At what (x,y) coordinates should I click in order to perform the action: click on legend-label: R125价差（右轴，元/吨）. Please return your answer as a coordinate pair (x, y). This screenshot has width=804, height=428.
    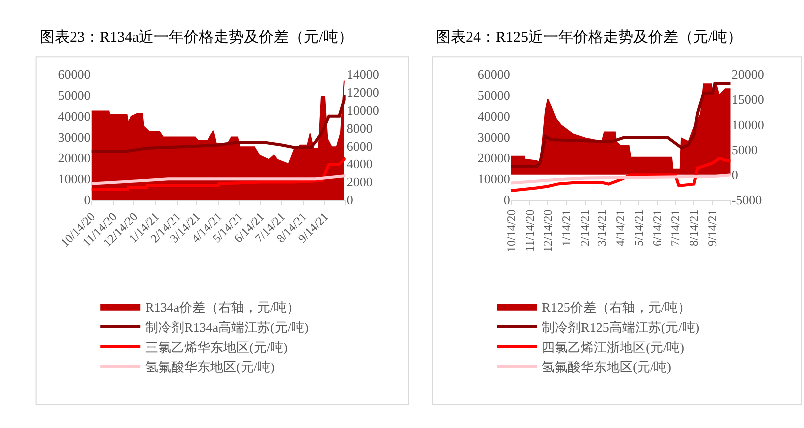
    Looking at the image, I should click on (616, 307).